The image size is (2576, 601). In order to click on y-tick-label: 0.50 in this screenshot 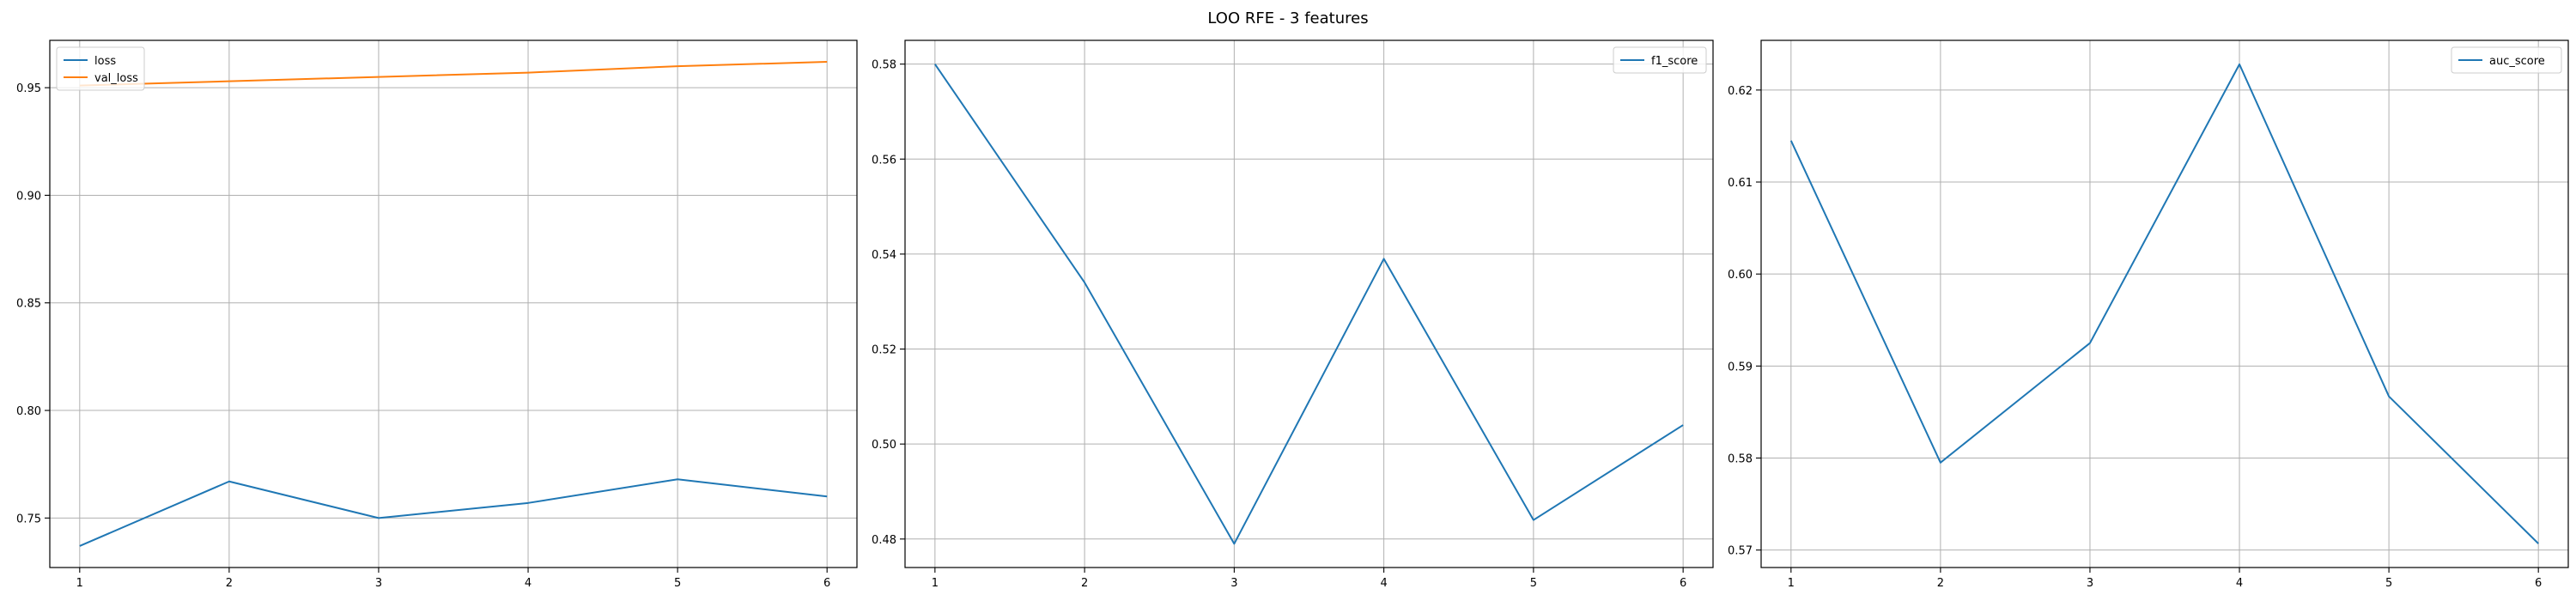, I will do `click(884, 445)`.